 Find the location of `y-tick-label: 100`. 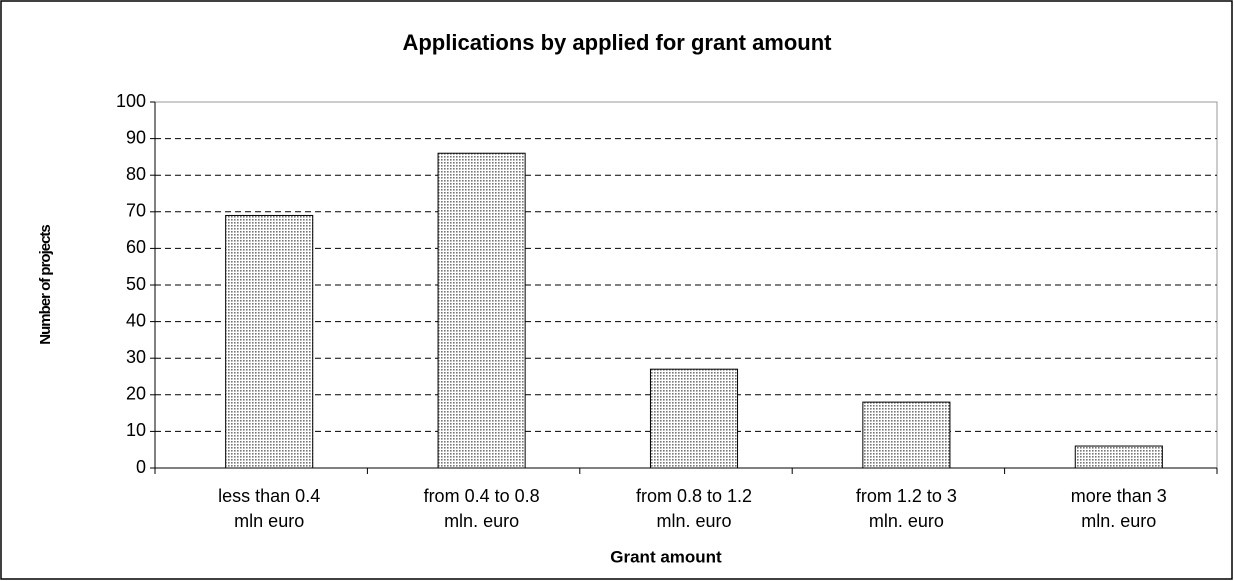

y-tick-label: 100 is located at coordinates (131, 101).